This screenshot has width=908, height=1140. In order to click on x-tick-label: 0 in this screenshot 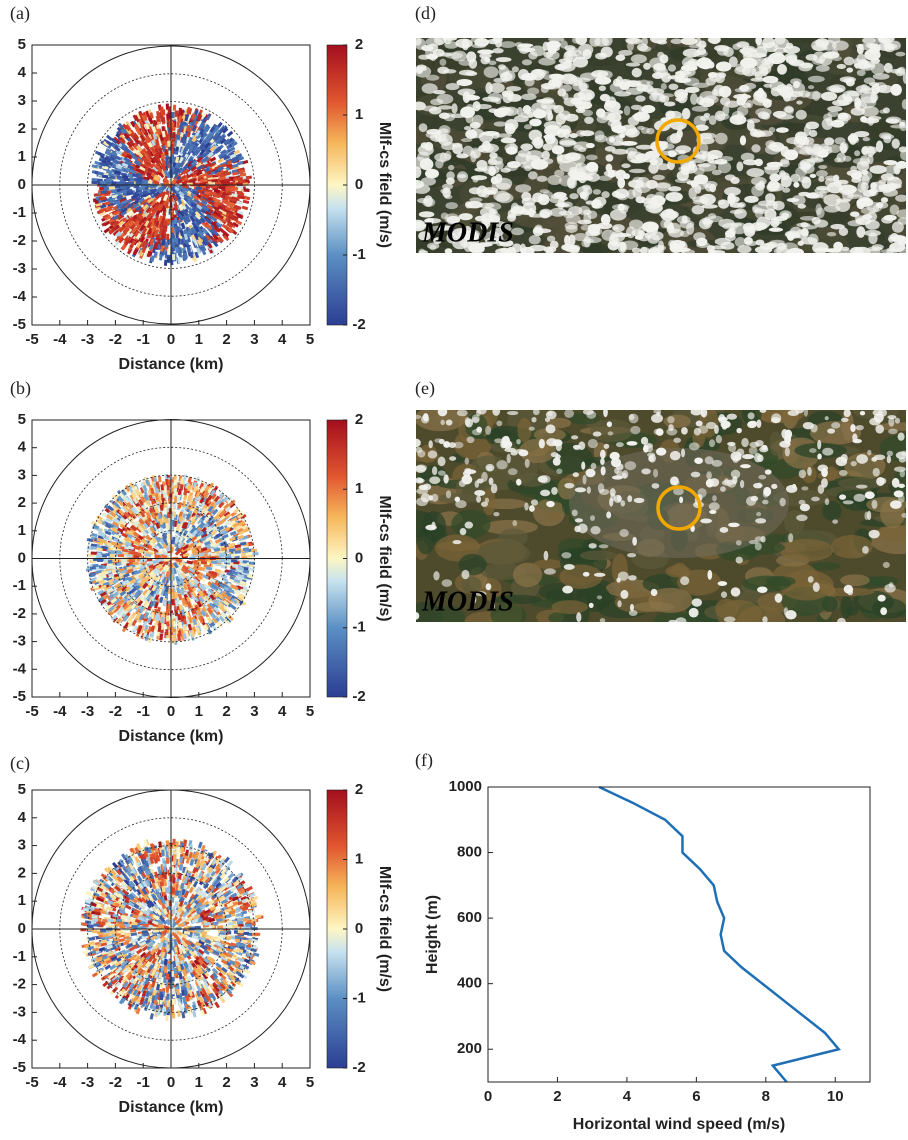, I will do `click(171, 339)`.